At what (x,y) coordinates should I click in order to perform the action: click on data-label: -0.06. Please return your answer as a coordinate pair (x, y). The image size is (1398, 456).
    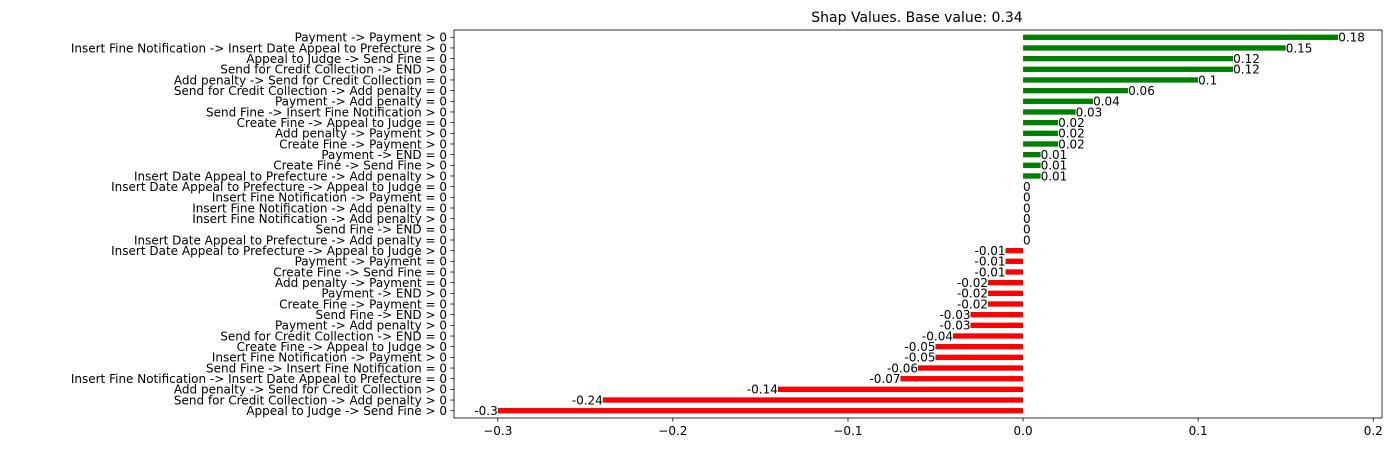
    Looking at the image, I should click on (902, 368).